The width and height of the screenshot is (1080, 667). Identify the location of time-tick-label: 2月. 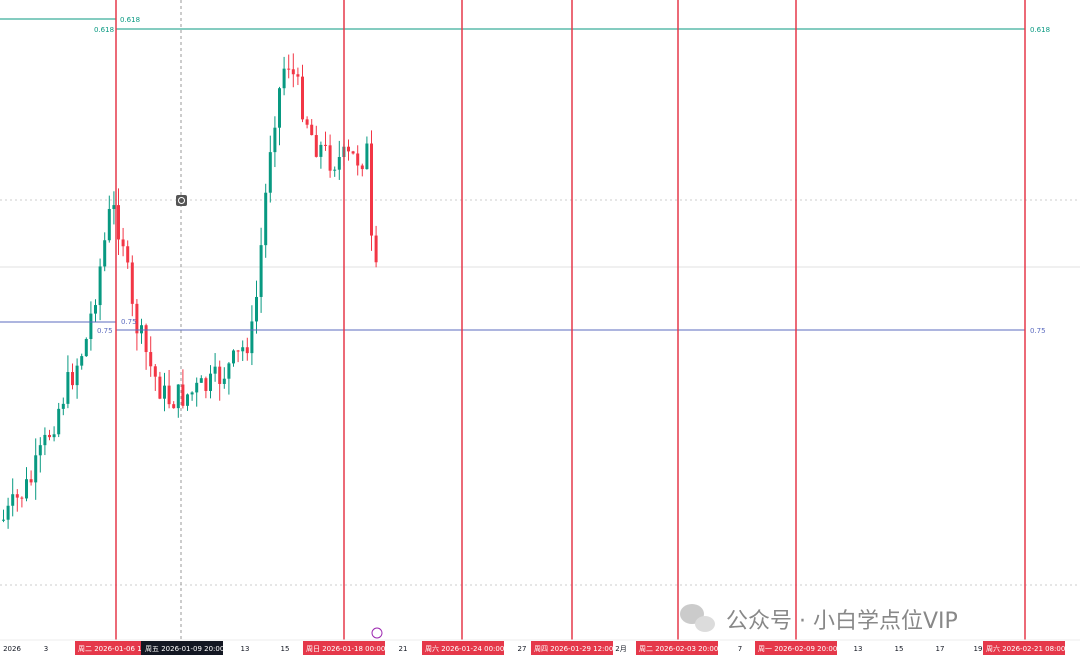
(620, 649).